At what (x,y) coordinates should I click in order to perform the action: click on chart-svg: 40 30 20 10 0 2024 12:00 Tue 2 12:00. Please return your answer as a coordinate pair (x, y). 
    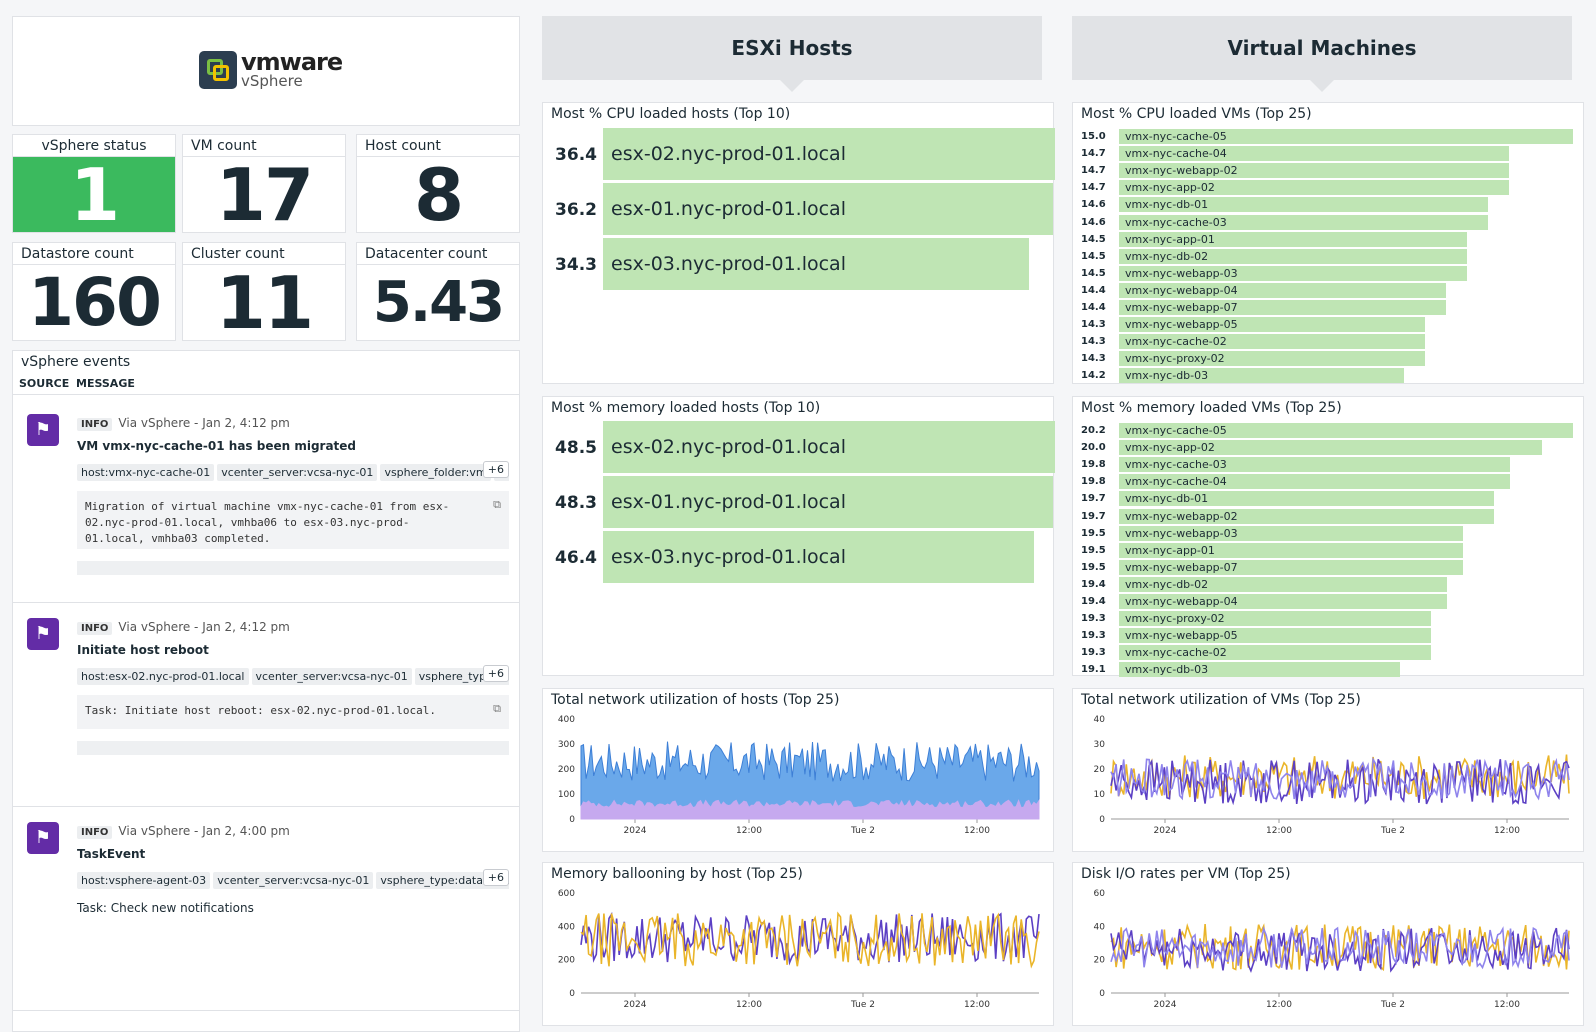
    Looking at the image, I should click on (1328, 781).